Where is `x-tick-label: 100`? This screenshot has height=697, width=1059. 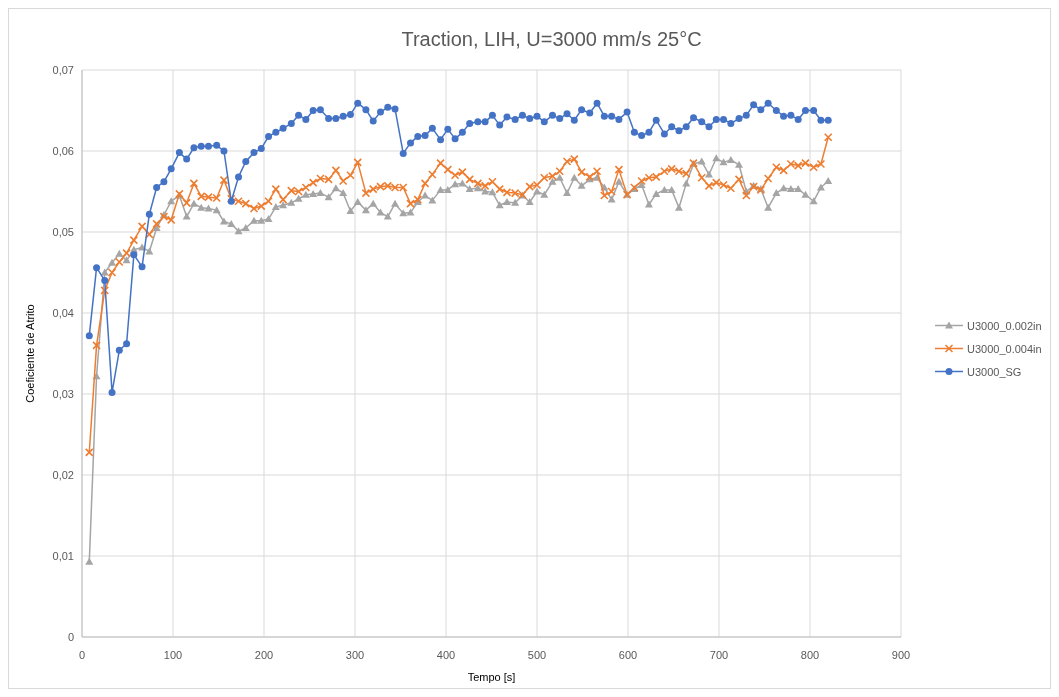
x-tick-label: 100 is located at coordinates (173, 655).